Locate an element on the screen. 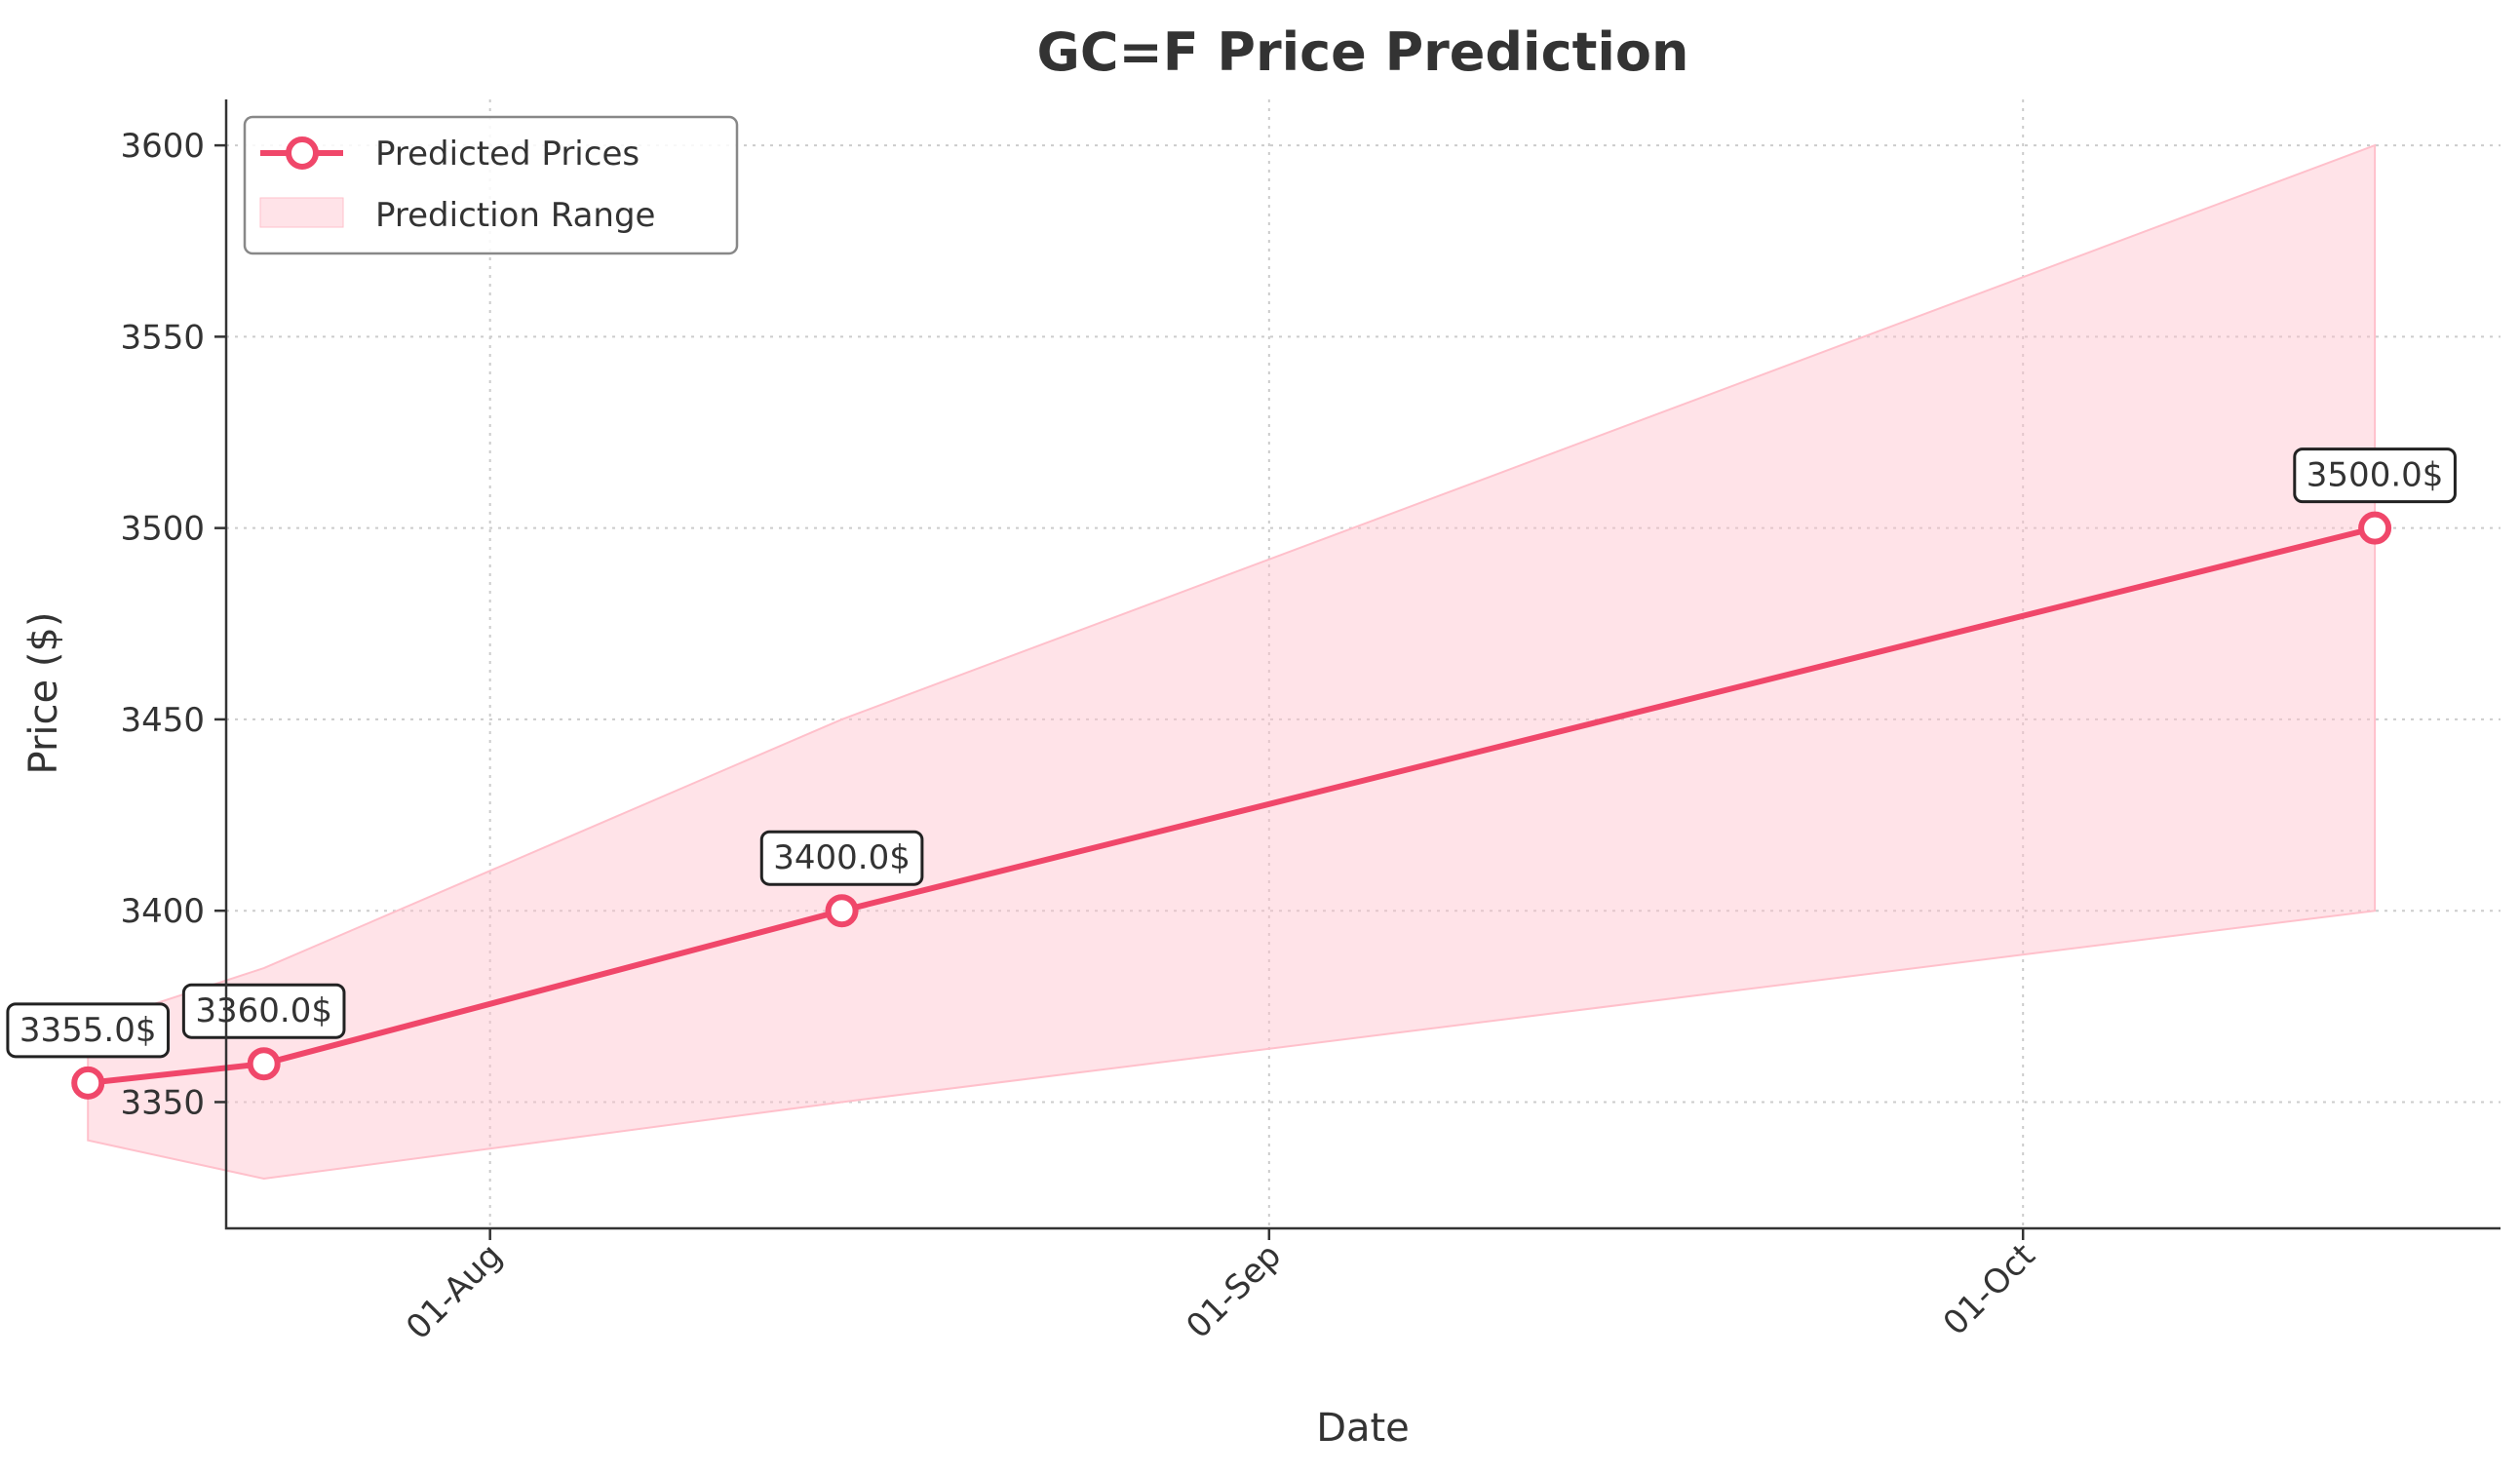 Image resolution: width=2520 pixels, height=1475 pixels. y-tick-label: 3550 is located at coordinates (162, 337).